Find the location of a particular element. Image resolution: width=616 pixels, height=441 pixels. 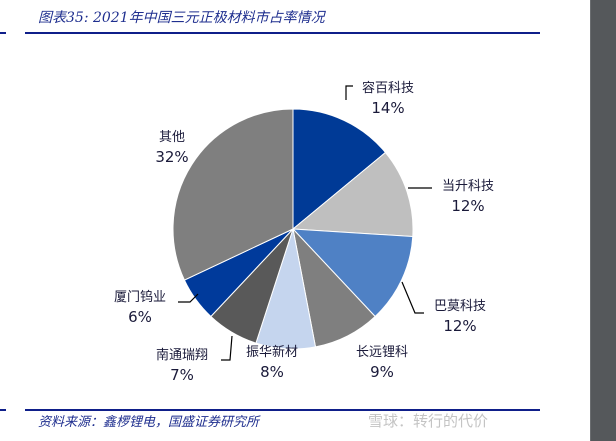

category-label: 长远锂科 is located at coordinates (382, 352).